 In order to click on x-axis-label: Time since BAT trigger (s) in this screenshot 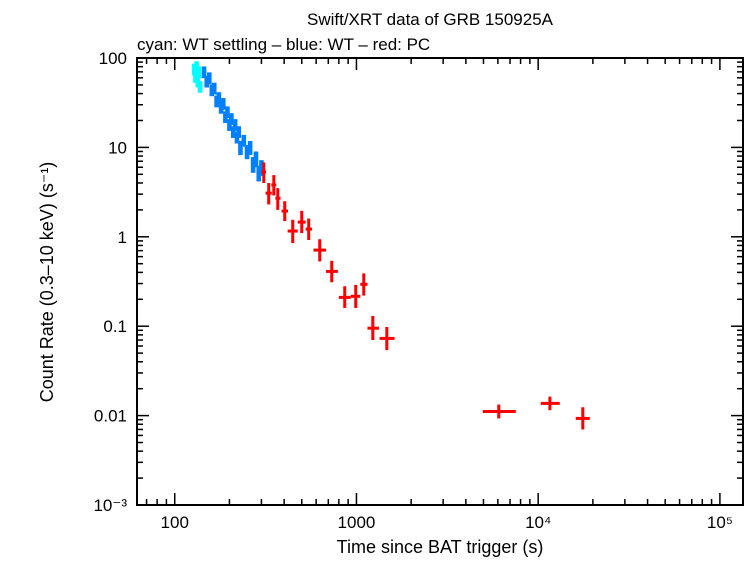, I will do `click(440, 547)`.